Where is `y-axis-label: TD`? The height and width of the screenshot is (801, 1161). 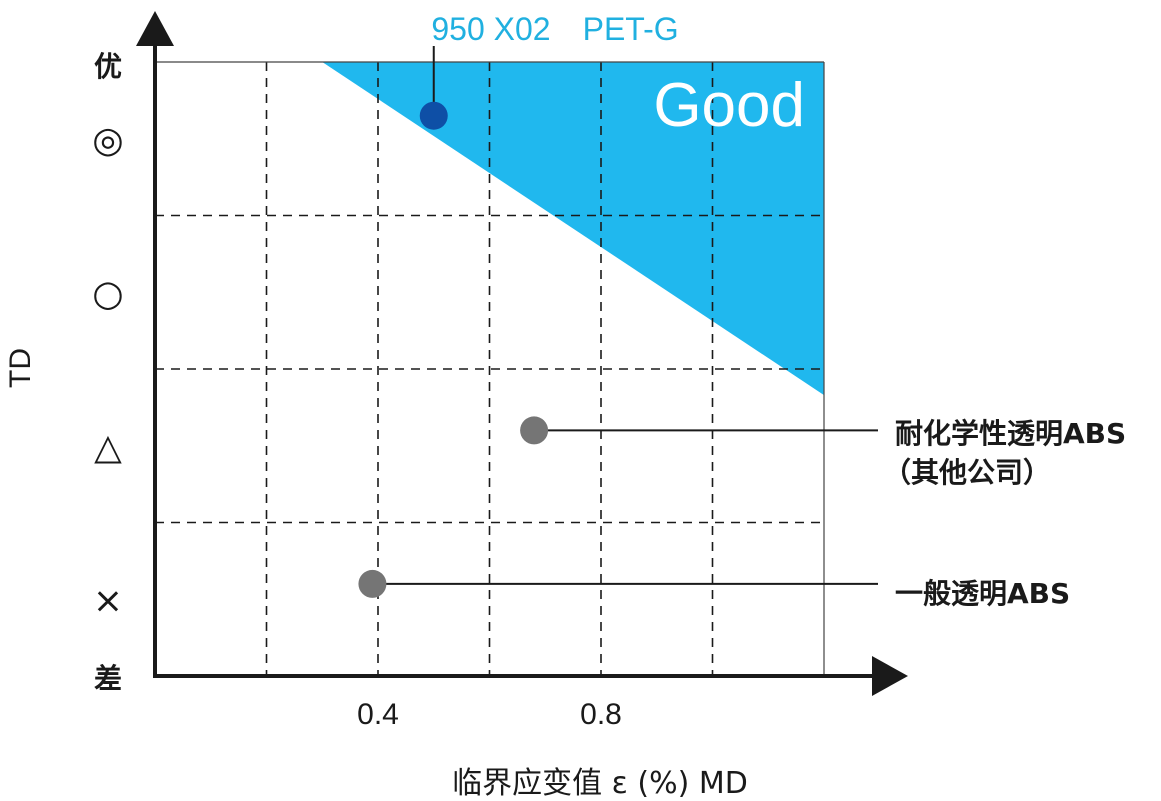
y-axis-label: TD is located at coordinates (20, 368).